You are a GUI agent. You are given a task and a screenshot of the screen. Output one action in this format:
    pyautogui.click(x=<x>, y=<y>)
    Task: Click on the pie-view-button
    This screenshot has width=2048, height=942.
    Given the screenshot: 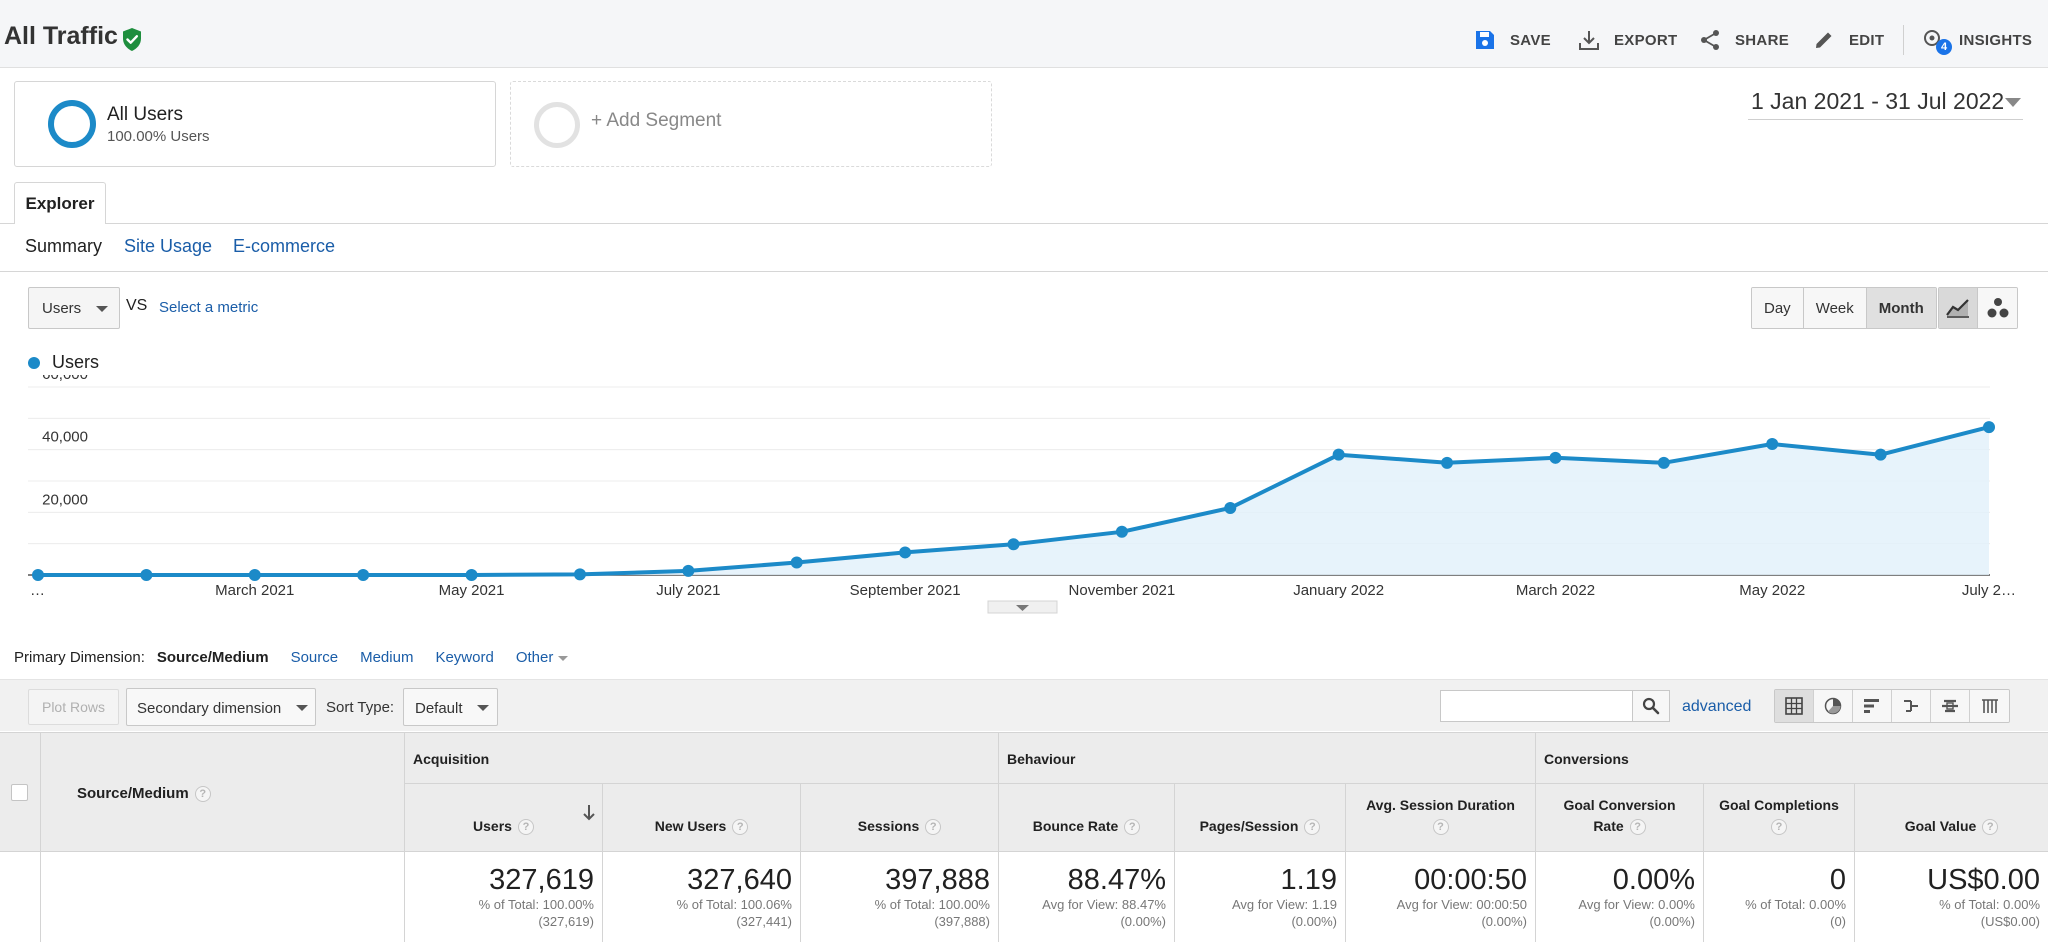 What is the action you would take?
    pyautogui.click(x=1833, y=706)
    